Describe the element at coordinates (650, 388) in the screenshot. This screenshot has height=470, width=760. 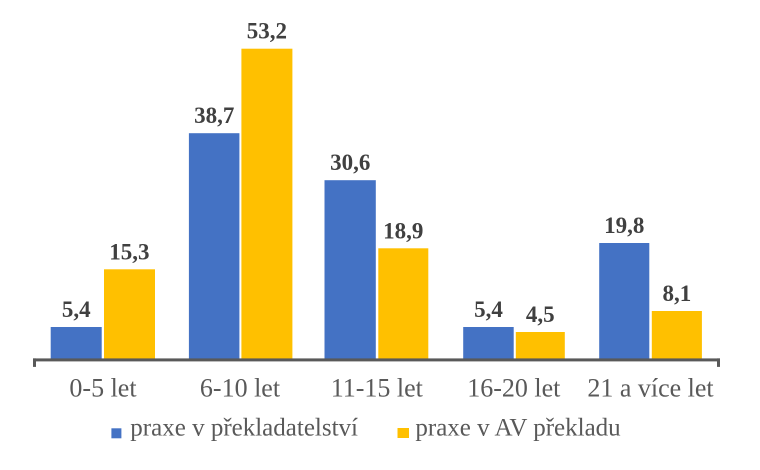
I see `svg-text: 21 a více let` at that location.